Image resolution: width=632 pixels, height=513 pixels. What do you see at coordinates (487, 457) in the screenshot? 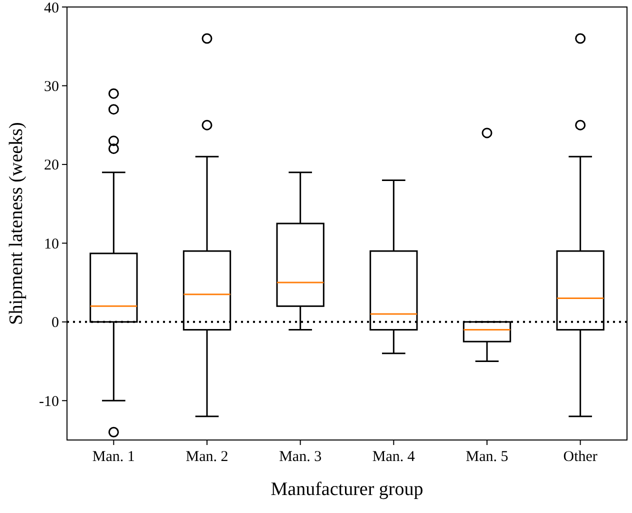
I see `x-tick-label: Man. 5` at bounding box center [487, 457].